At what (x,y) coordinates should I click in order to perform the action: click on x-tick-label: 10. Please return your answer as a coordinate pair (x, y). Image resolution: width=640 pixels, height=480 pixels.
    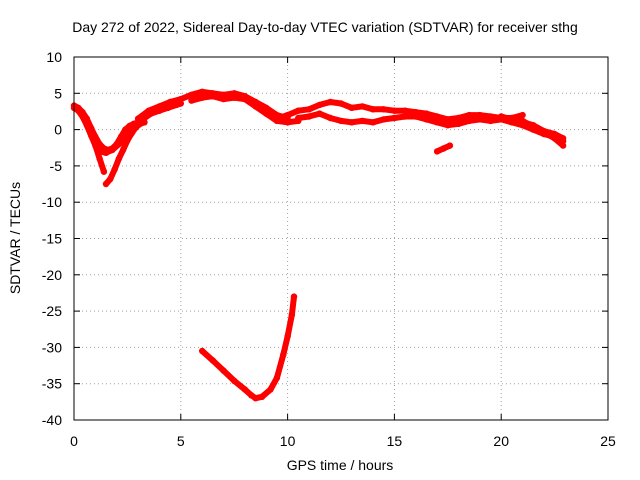
    Looking at the image, I should click on (288, 441).